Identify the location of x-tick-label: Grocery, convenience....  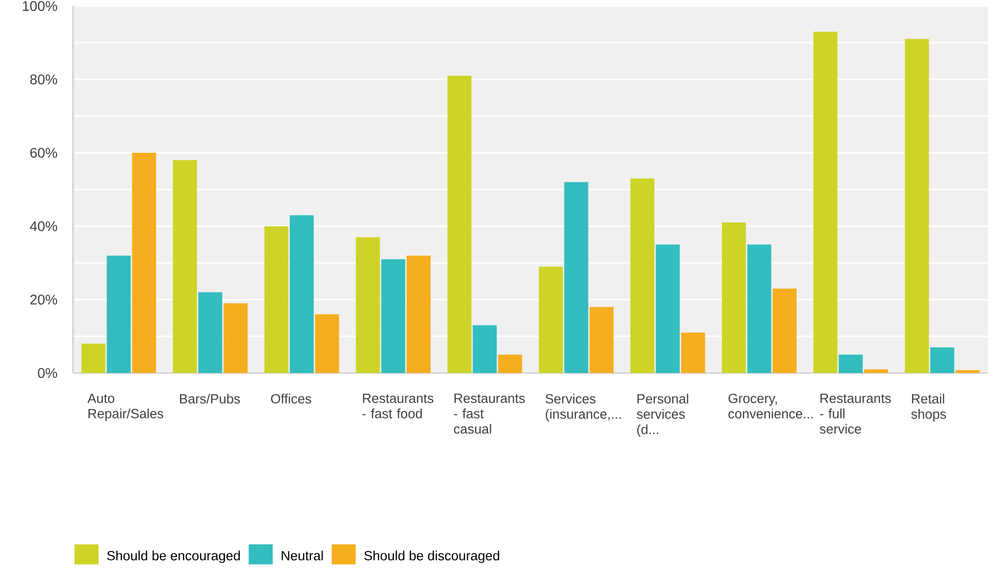
(770, 406).